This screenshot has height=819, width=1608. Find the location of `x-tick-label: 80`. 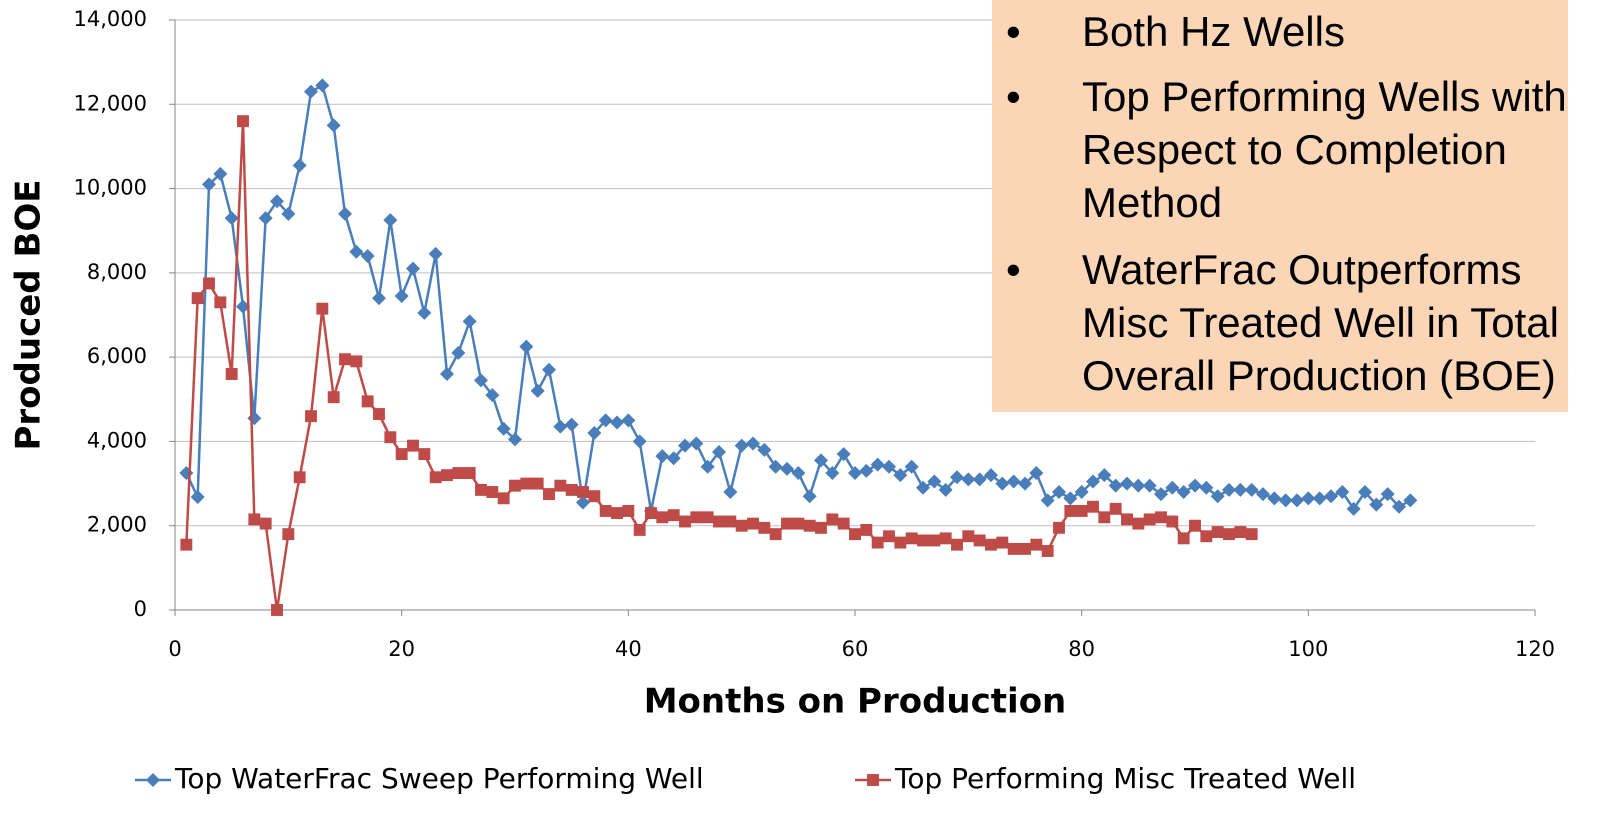

x-tick-label: 80 is located at coordinates (1081, 649).